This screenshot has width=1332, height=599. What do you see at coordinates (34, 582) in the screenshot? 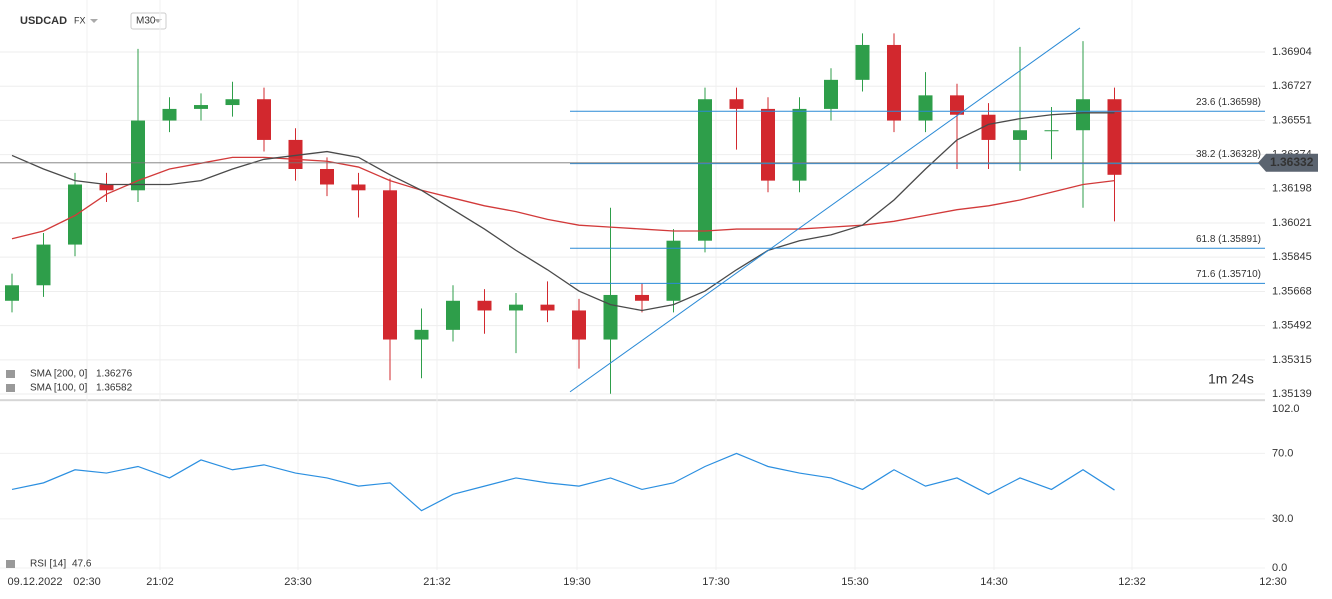
I see `x-tick-label: 09.12.2022` at bounding box center [34, 582].